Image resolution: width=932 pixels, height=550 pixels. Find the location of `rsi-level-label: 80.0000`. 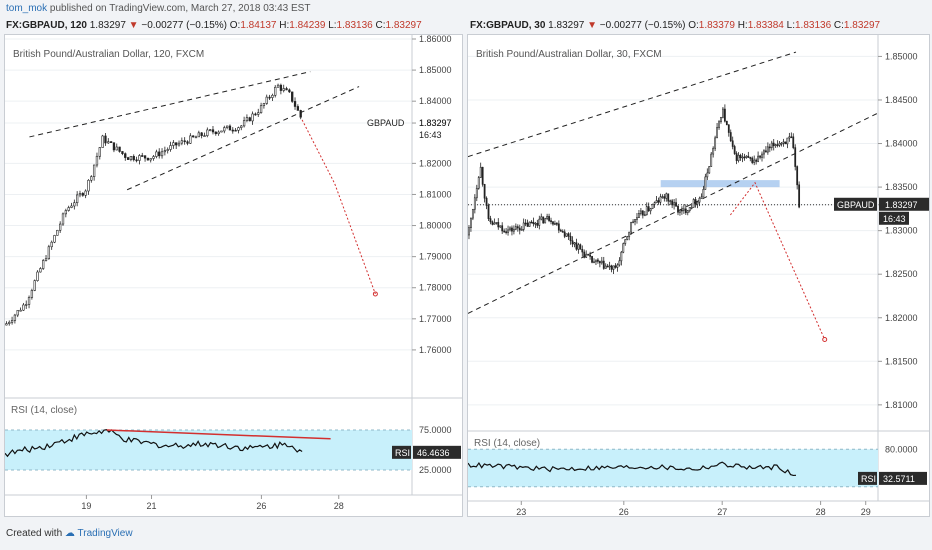

rsi-level-label: 80.0000 is located at coordinates (901, 449).